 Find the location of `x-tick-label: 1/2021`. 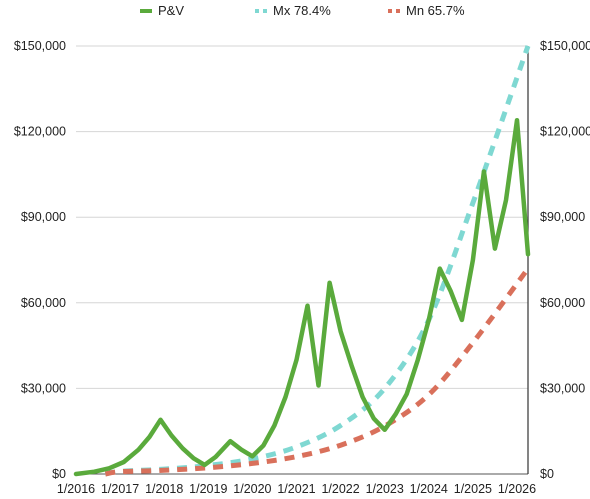

x-tick-label: 1/2021 is located at coordinates (296, 489).